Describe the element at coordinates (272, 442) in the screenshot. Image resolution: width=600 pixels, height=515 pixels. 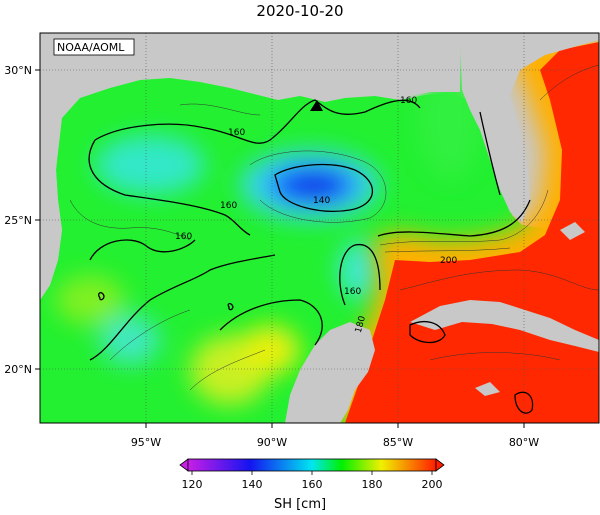
I see `lon-tick-label: 90°W` at that location.